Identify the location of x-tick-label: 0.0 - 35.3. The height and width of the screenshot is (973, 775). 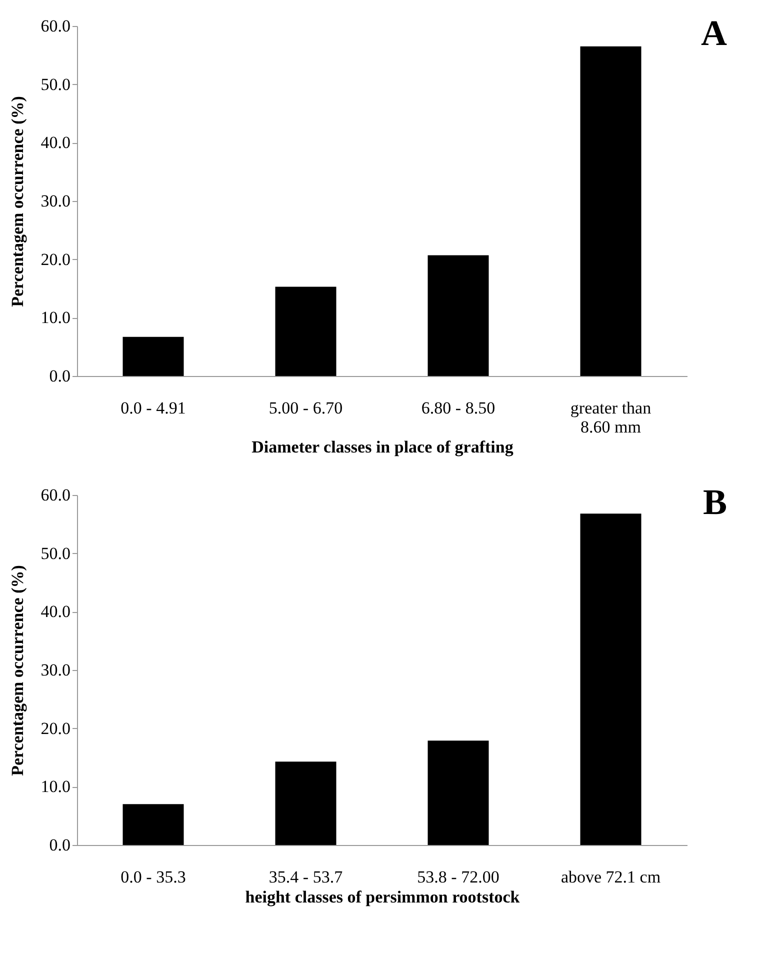
(153, 877).